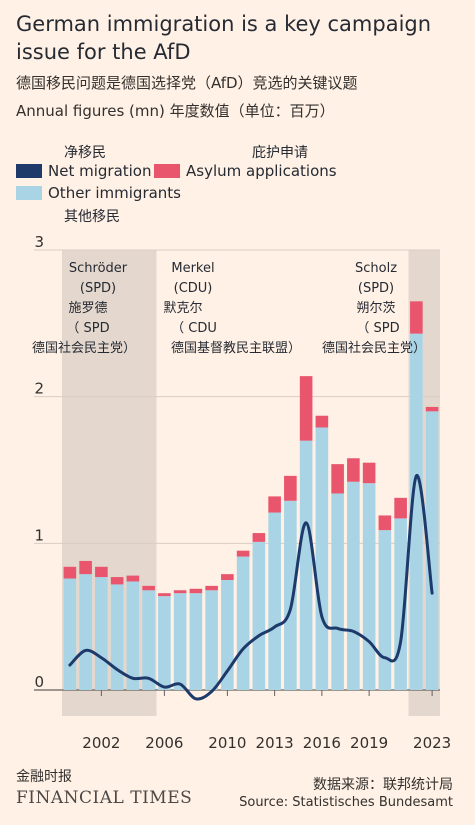 The height and width of the screenshot is (825, 475). What do you see at coordinates (104, 798) in the screenshot?
I see `ft-logo: FINANCIAL TIMES` at bounding box center [104, 798].